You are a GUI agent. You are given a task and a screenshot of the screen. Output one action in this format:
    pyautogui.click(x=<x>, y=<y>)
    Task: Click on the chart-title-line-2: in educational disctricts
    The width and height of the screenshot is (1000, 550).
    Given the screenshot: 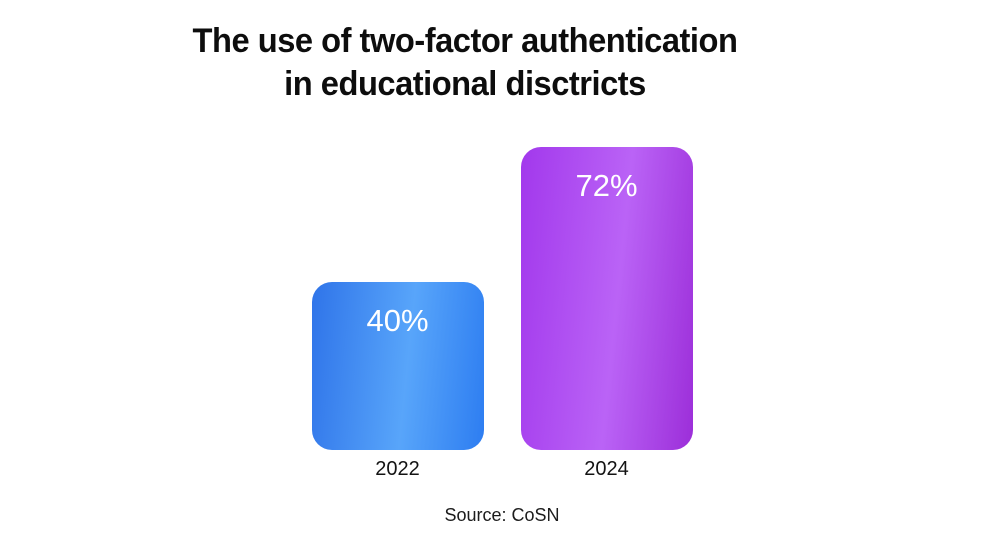 What is the action you would take?
    pyautogui.click(x=465, y=84)
    